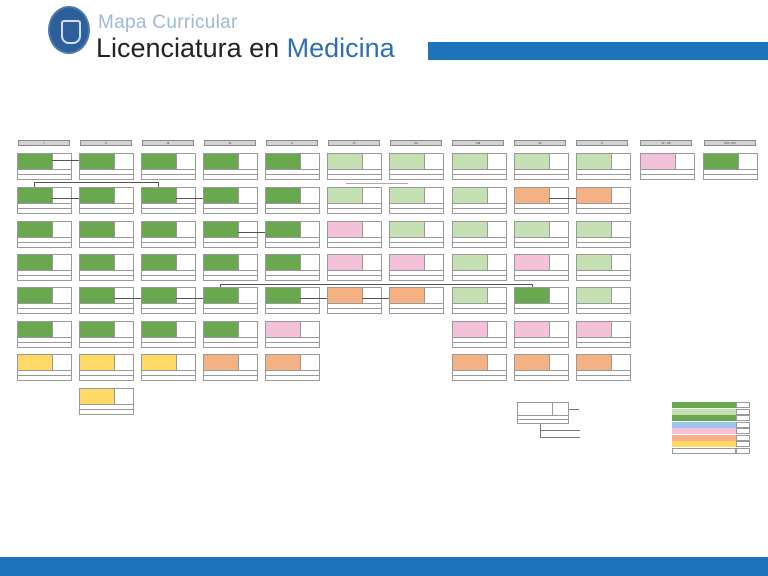 The width and height of the screenshot is (768, 576). What do you see at coordinates (543, 419) in the screenshot?
I see `key-row-divider` at bounding box center [543, 419].